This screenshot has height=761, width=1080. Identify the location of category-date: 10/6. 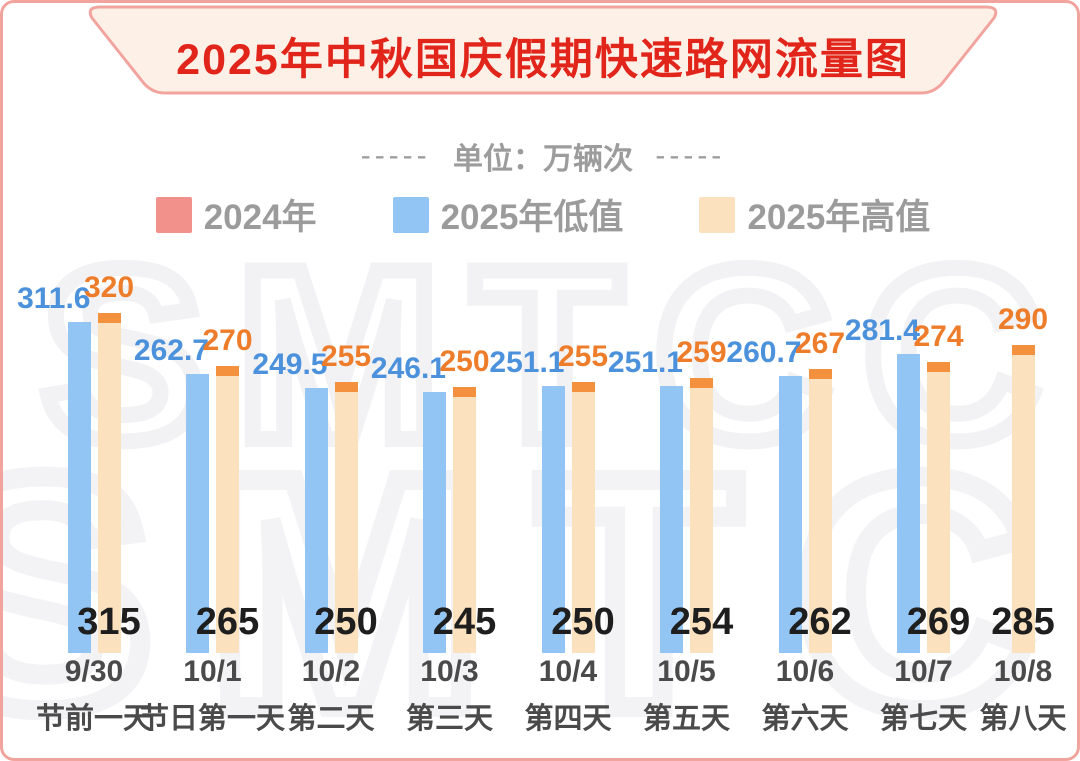
(805, 671).